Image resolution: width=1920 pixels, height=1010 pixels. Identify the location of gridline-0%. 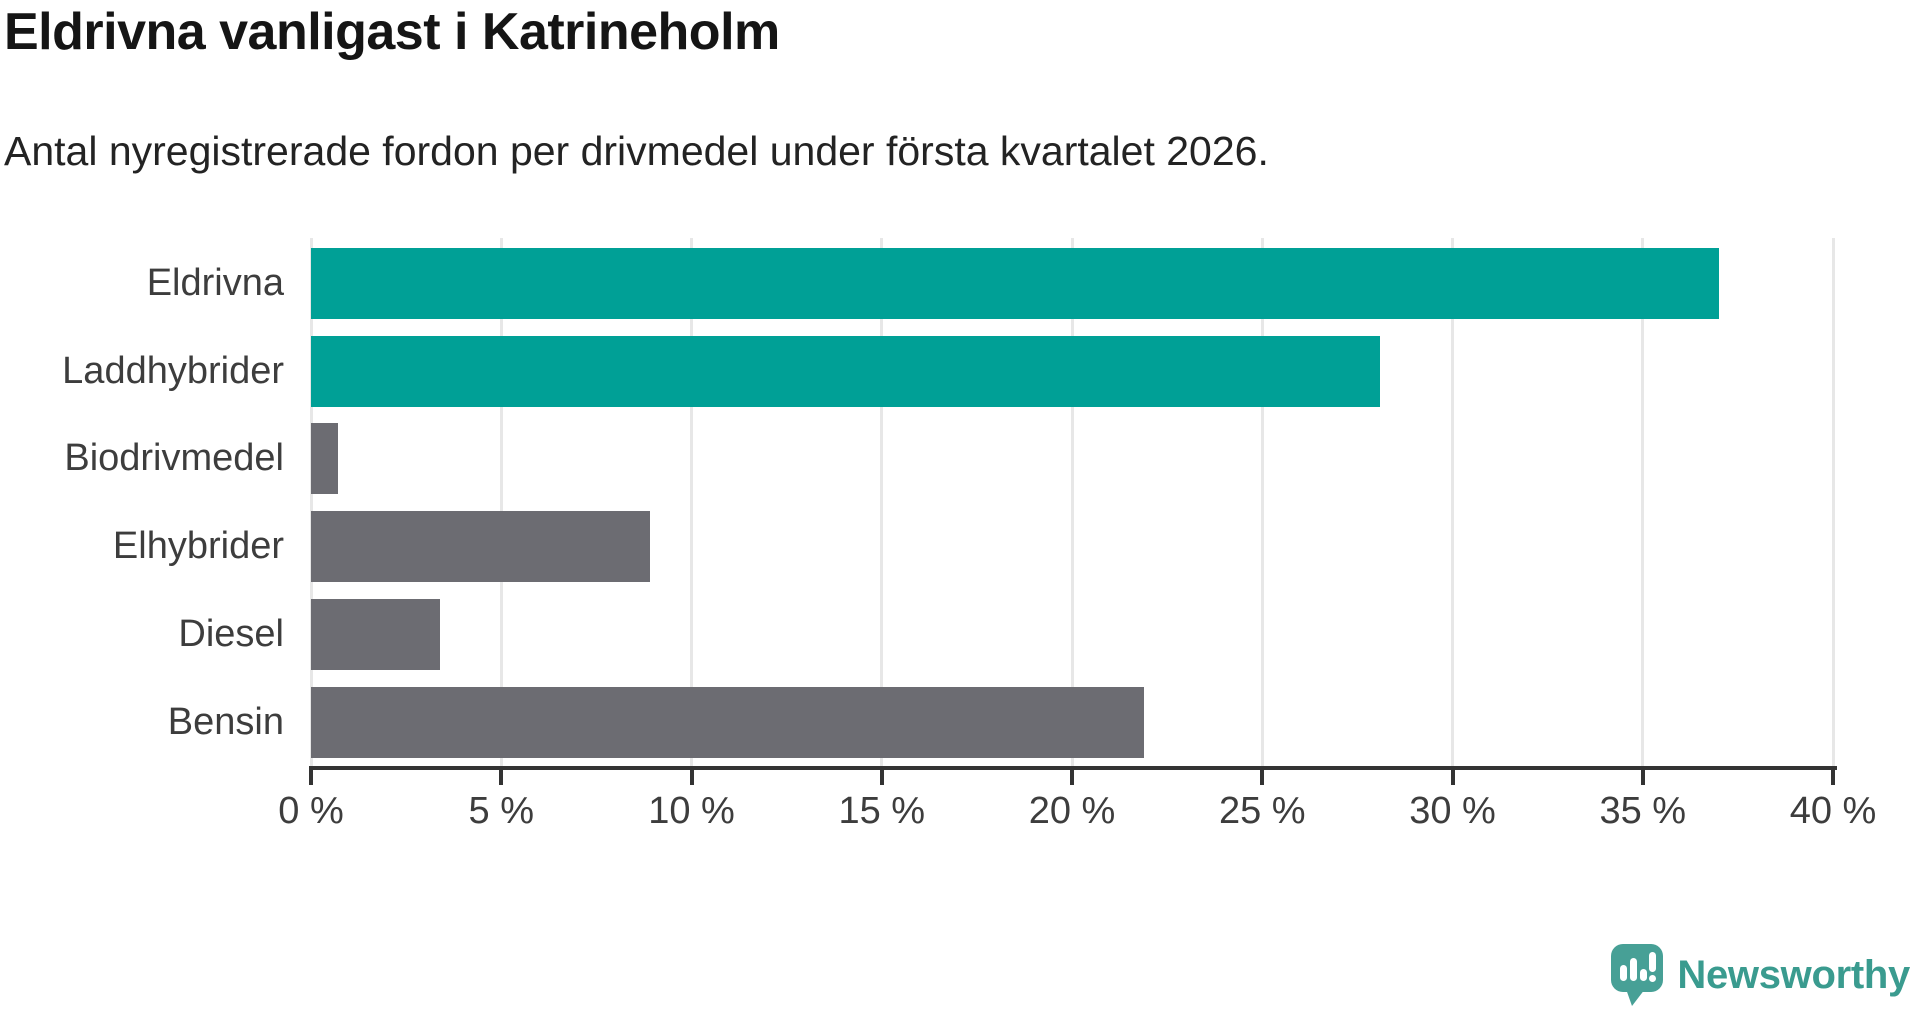
(311, 502).